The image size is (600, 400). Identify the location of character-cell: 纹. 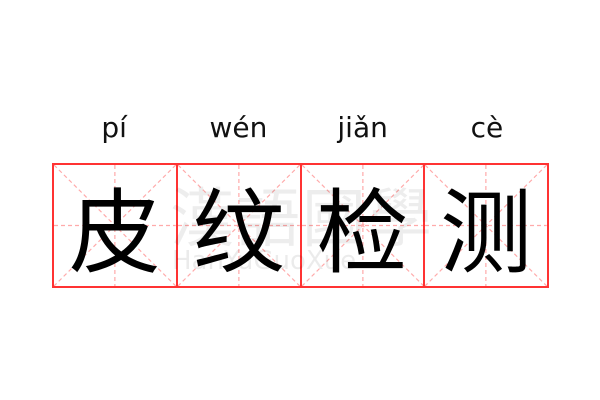
(240, 226).